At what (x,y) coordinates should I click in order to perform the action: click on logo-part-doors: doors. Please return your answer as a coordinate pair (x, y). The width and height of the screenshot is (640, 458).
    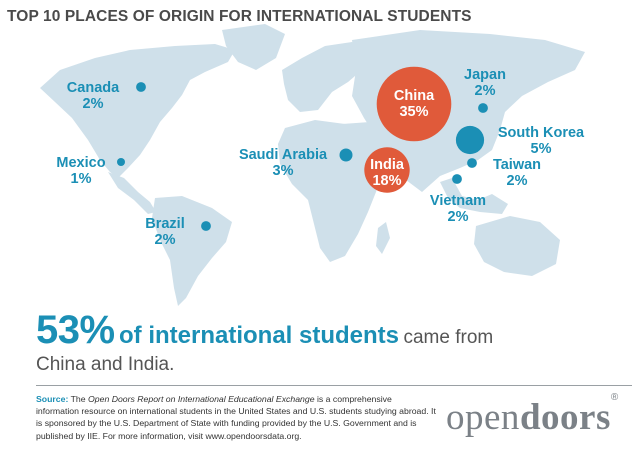
    Looking at the image, I should click on (565, 417).